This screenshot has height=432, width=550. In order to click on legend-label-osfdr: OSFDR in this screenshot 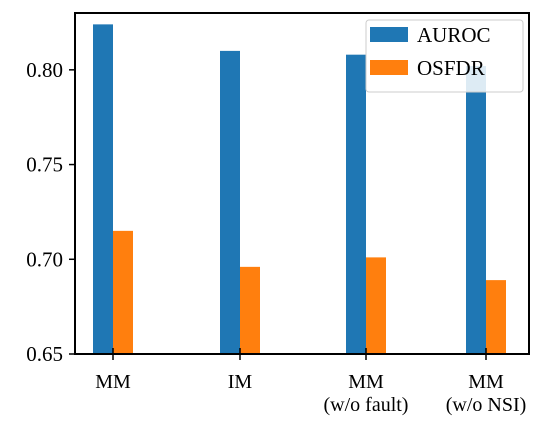, I will do `click(451, 68)`.